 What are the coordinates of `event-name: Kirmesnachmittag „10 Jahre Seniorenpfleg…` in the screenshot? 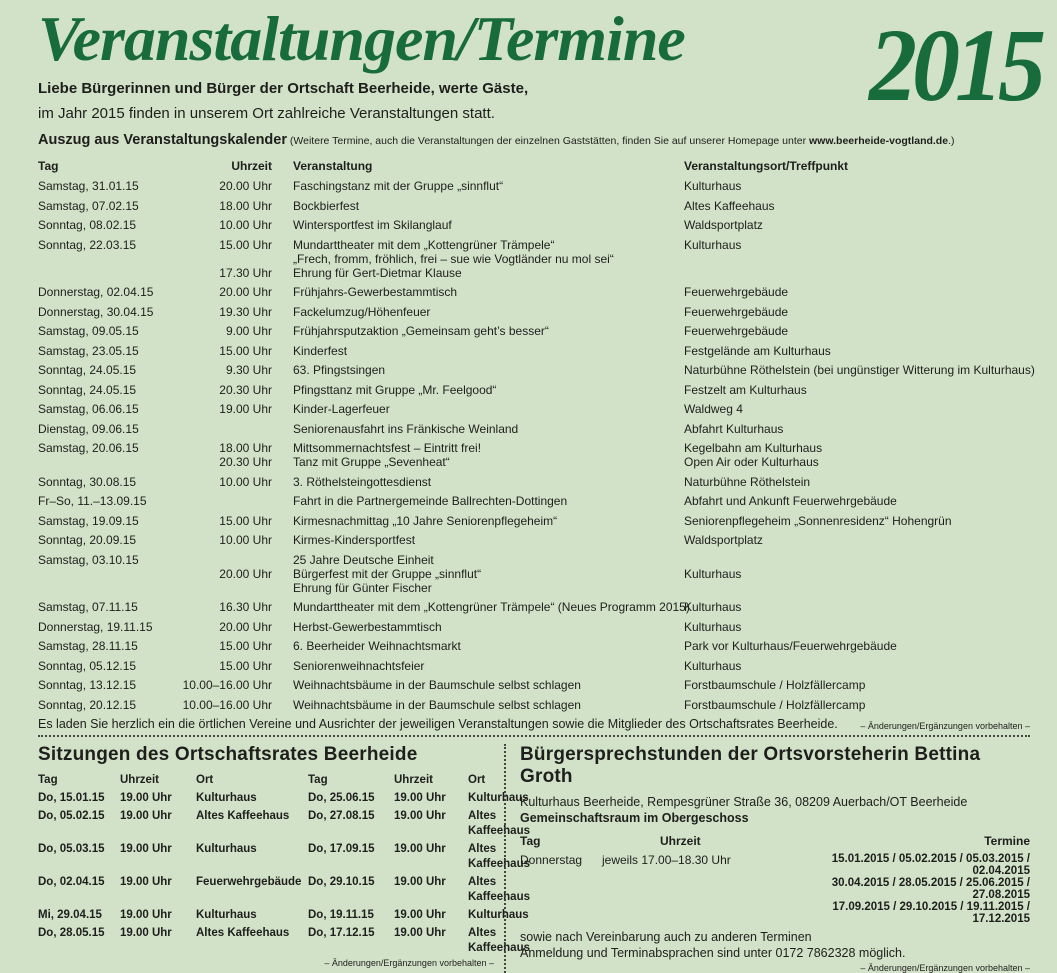 It's located at (425, 520).